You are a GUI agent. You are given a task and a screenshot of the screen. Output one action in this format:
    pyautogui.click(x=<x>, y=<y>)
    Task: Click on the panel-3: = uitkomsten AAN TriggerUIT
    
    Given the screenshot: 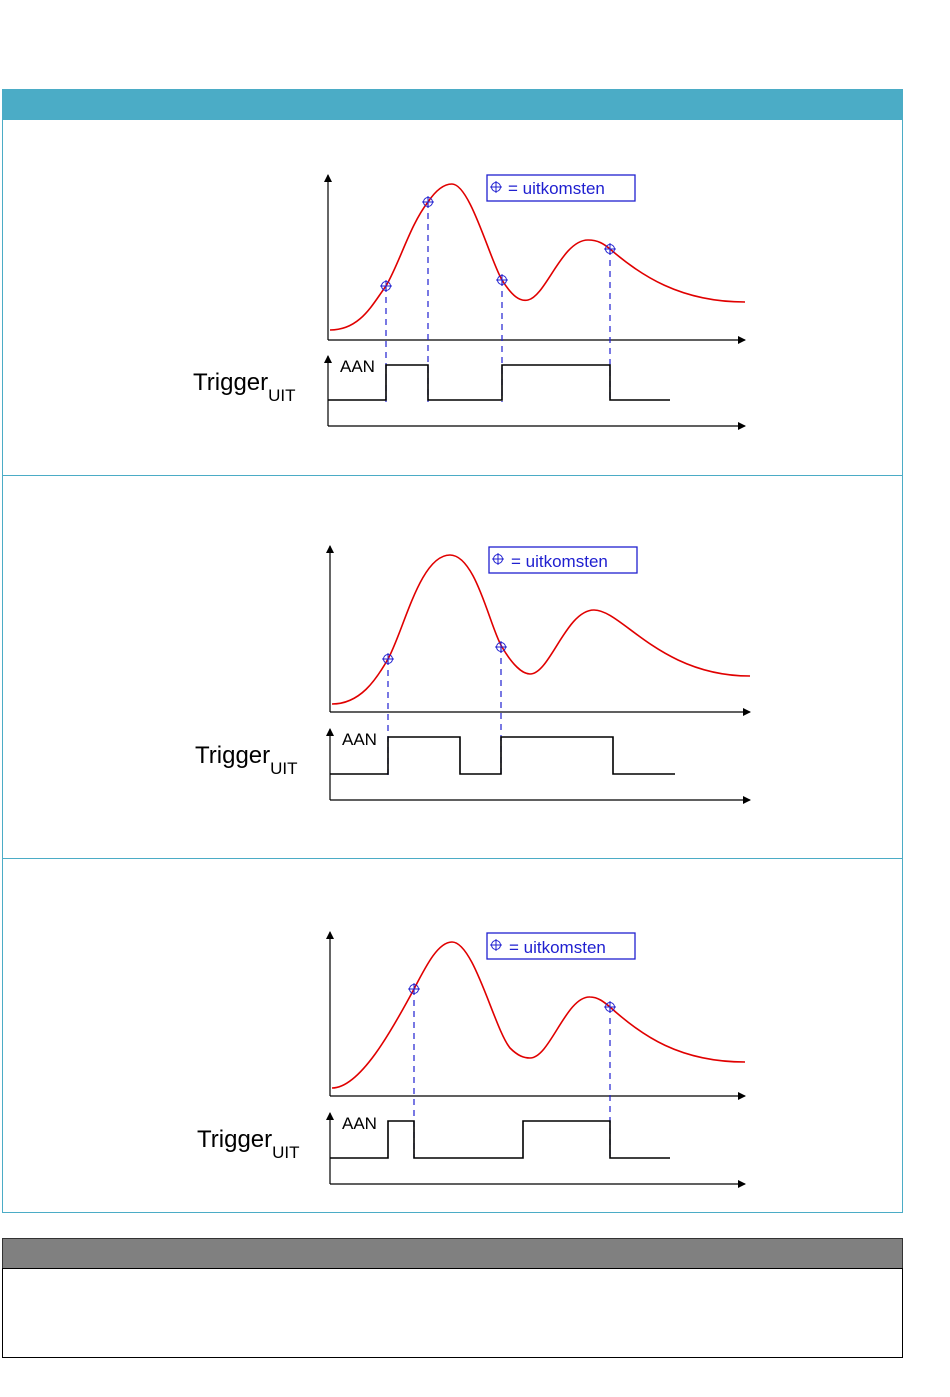 What is the action you would take?
    pyautogui.click(x=471, y=1059)
    